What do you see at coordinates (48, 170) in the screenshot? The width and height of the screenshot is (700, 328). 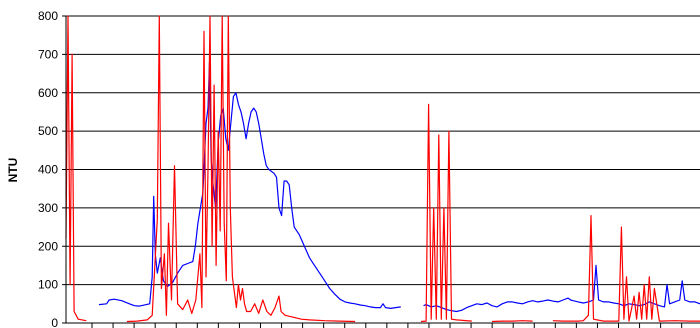 I see `y-tick-label-400: 400` at bounding box center [48, 170].